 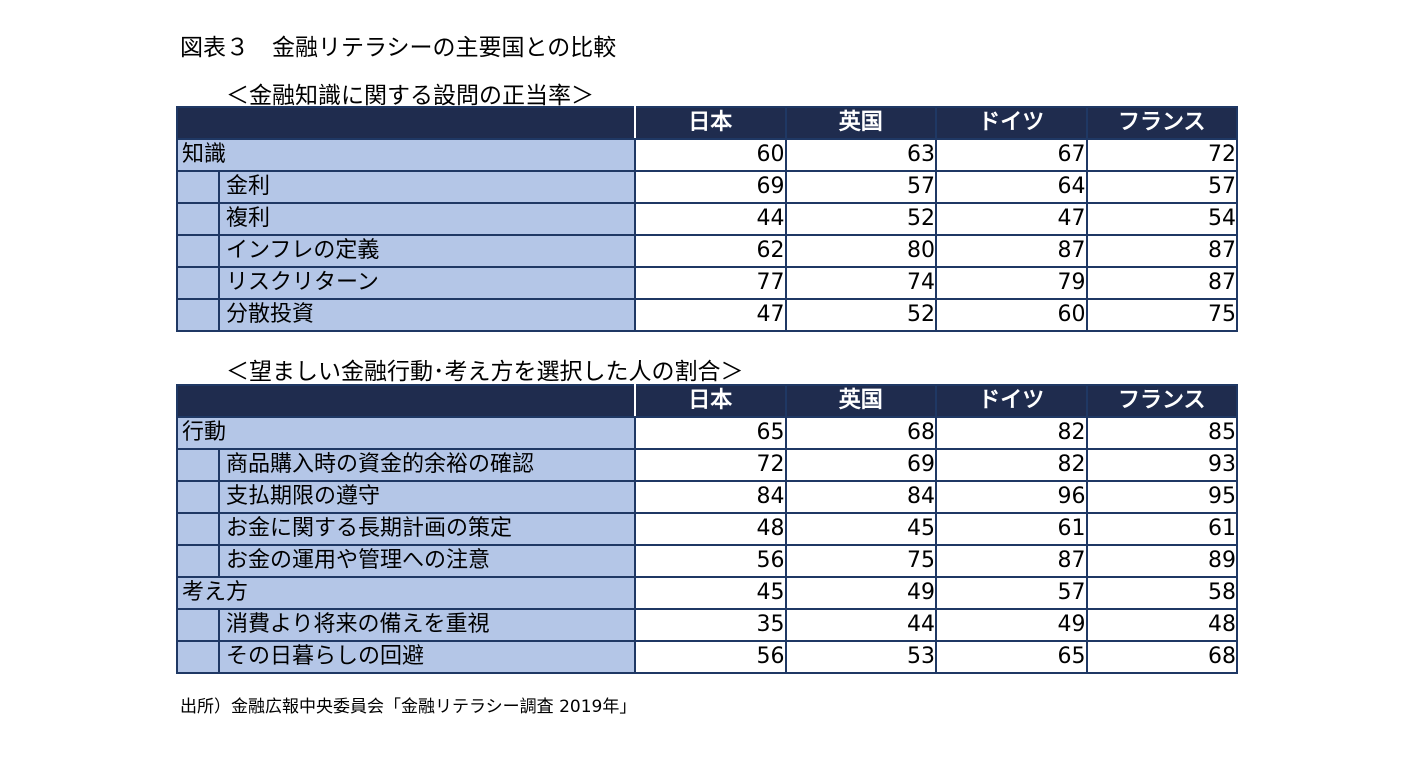 What do you see at coordinates (406, 219) in the screenshot?
I see `item-label: 複利` at bounding box center [406, 219].